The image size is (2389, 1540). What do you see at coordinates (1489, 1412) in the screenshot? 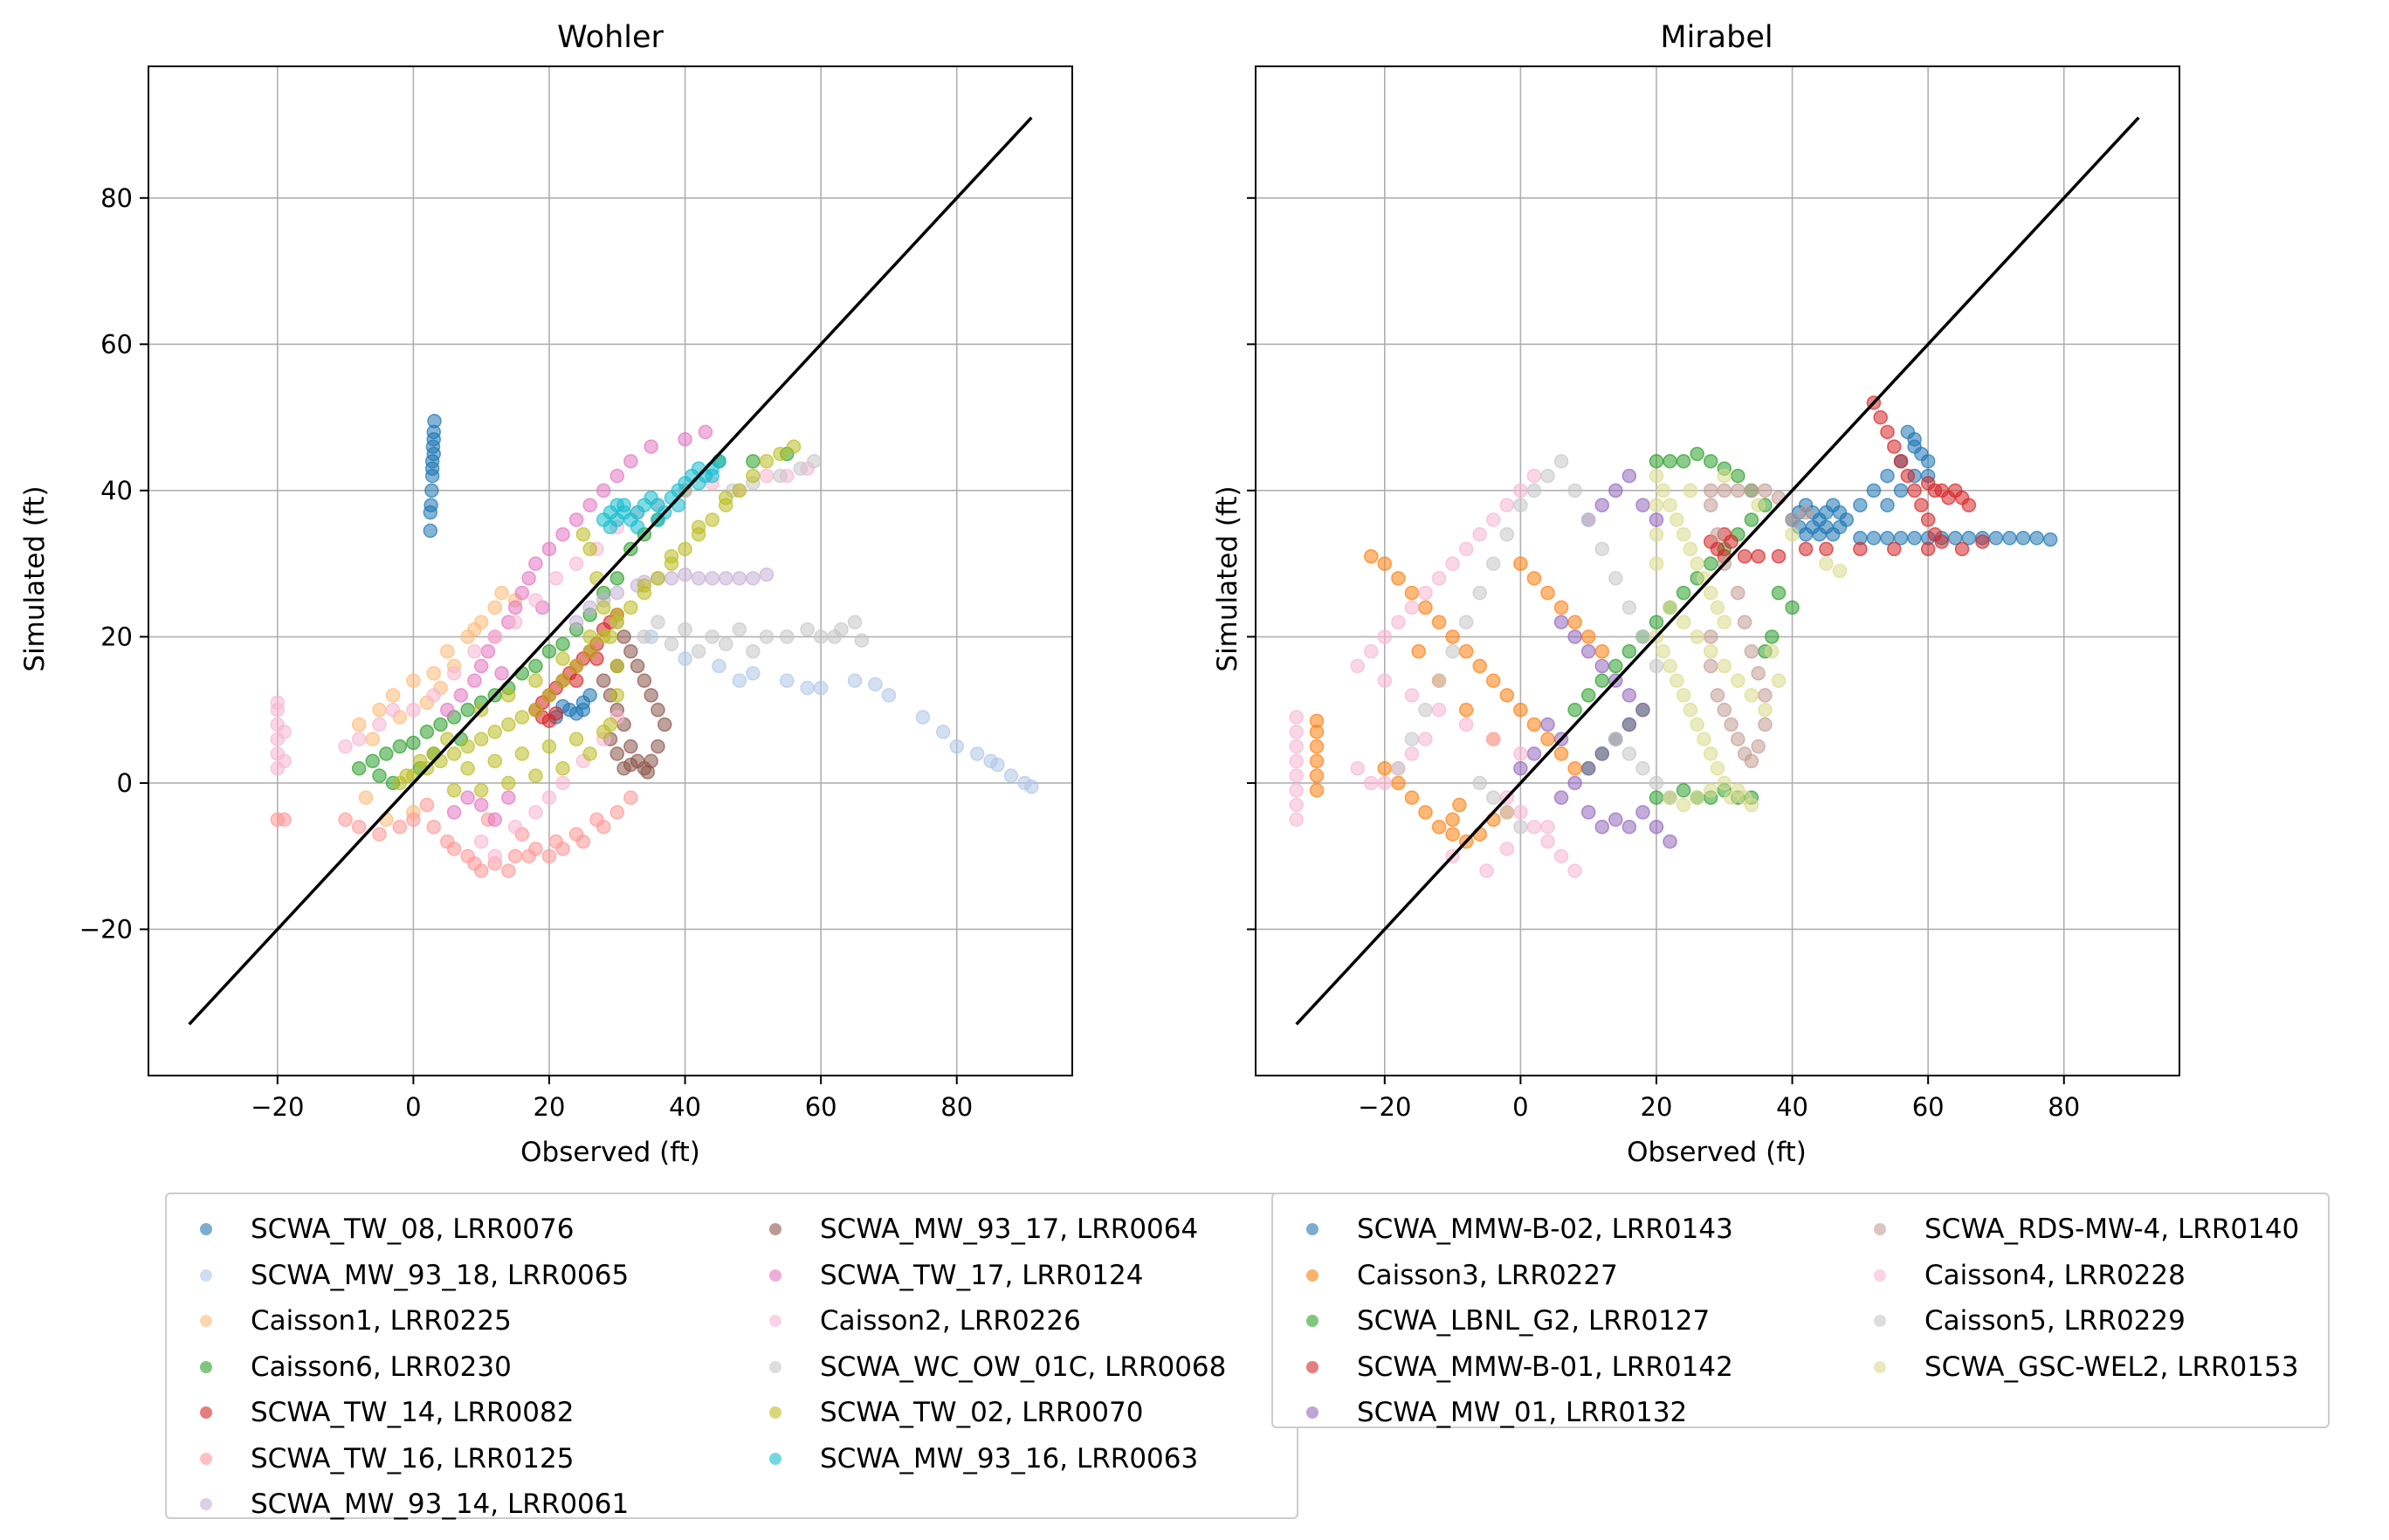
I see `mirabel-legend-entry: SCWA_MW_01, LRR0132` at bounding box center [1489, 1412].